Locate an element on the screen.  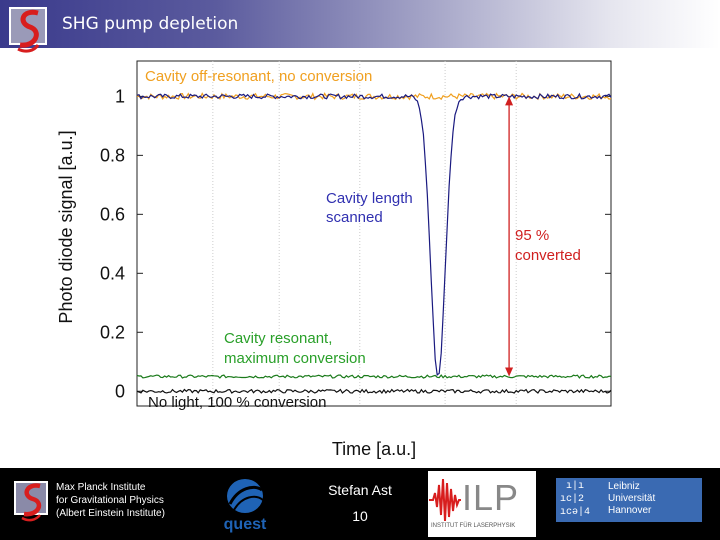
ilp-subtitle: INSTITUT FÜR LASERPHYSIK is located at coordinates (473, 526).